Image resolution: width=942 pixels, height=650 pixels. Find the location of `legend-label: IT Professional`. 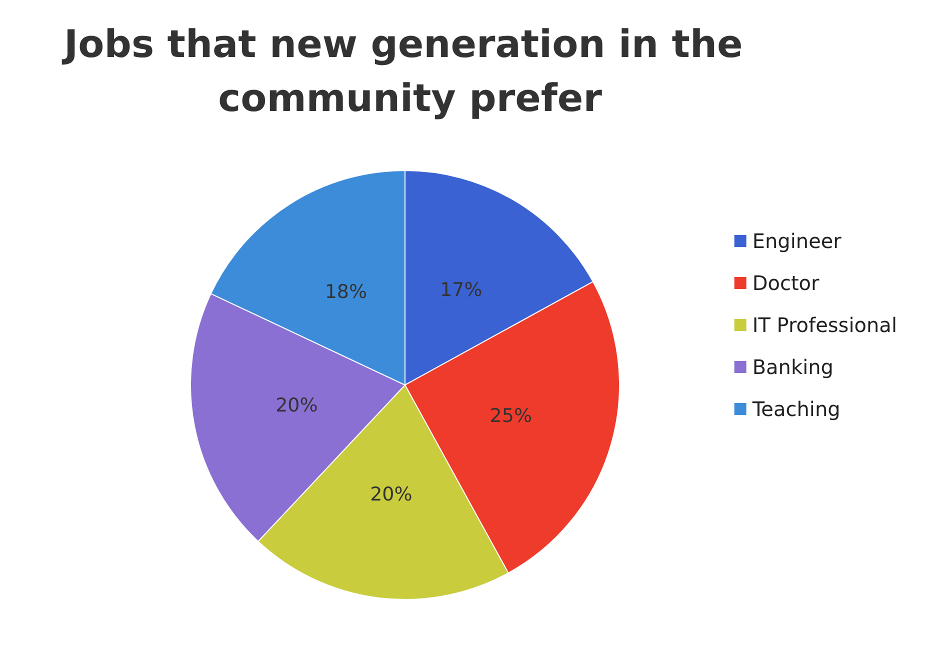

legend-label: IT Professional is located at coordinates (825, 325).